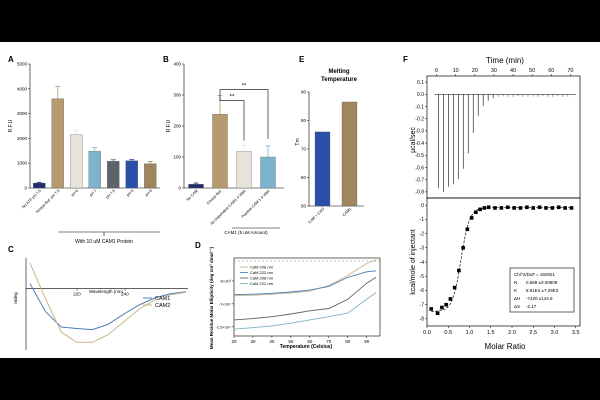 This screenshot has width=600, height=400. Describe the element at coordinates (419, 181) in the screenshot. I see `panel-f-top-y-tick-label: -0.7` at that location.